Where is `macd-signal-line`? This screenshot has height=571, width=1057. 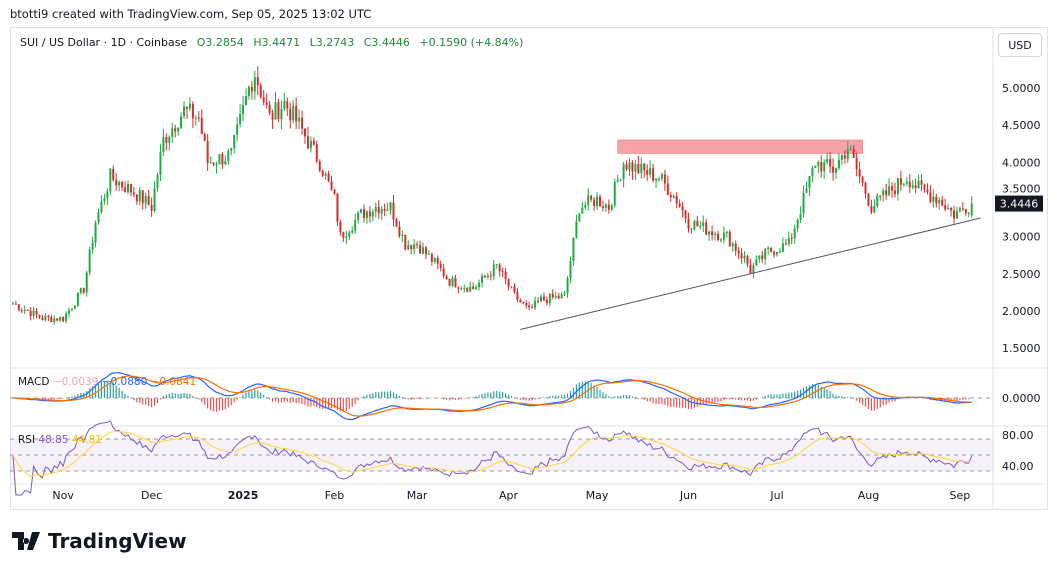
macd-signal-line is located at coordinates (492, 396).